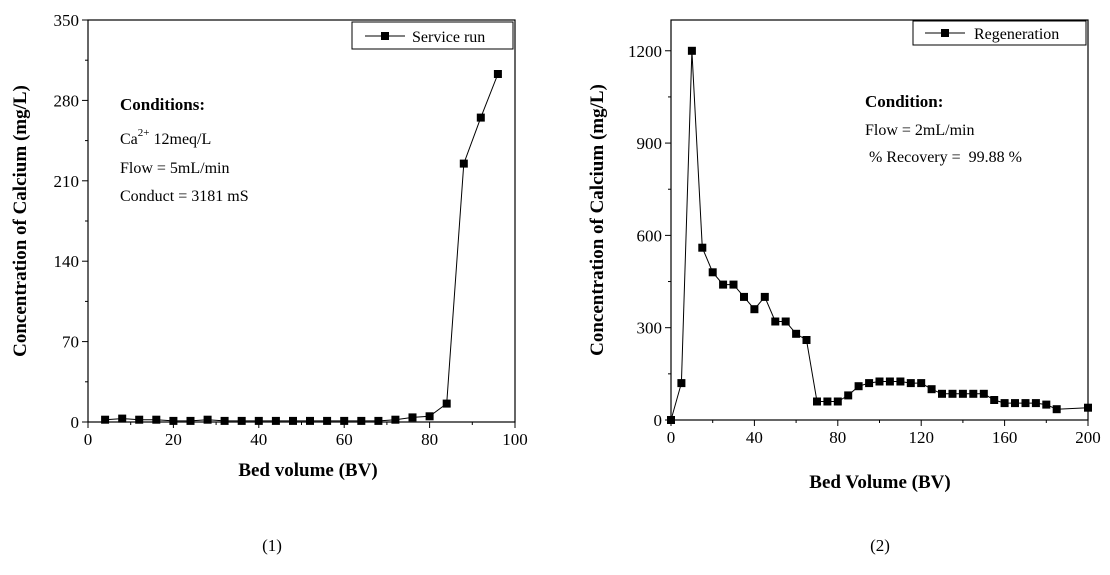  What do you see at coordinates (1016, 34) in the screenshot?
I see `legend-label: Regeneration` at bounding box center [1016, 34].